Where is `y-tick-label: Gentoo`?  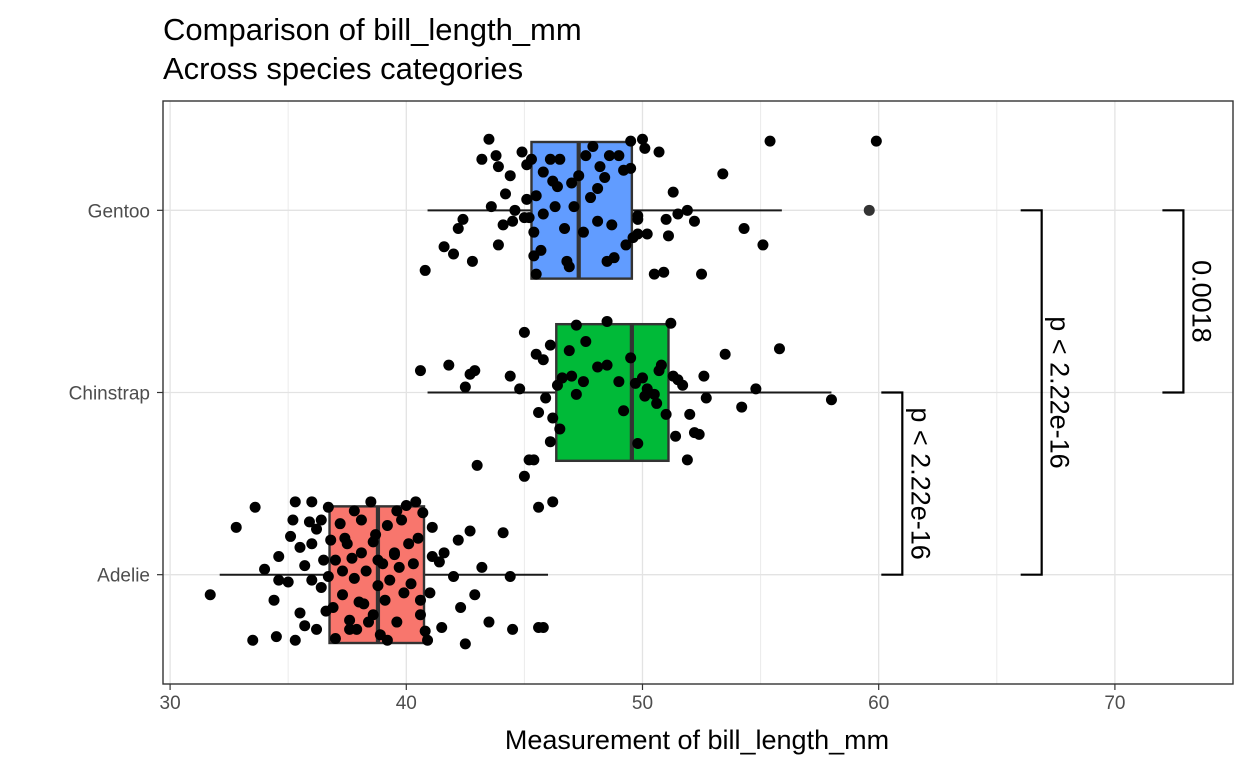
y-tick-label: Gentoo is located at coordinates (119, 211).